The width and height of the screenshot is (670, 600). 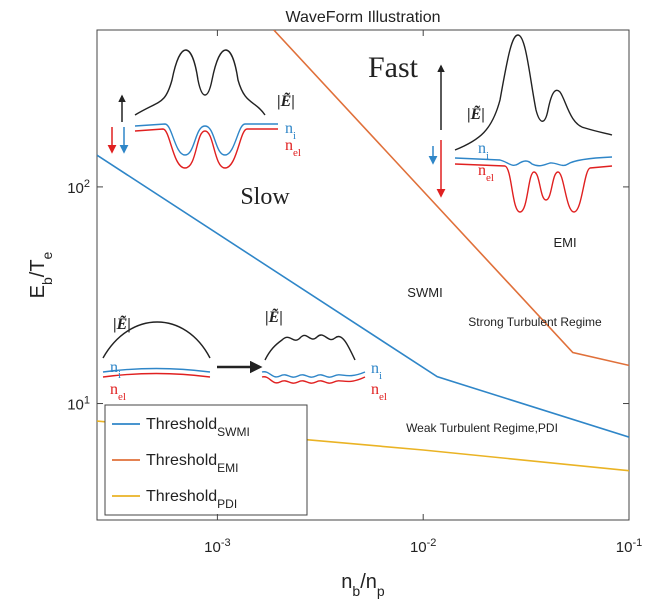 What do you see at coordinates (368, 582) in the screenshot?
I see `text-part: /n` at bounding box center [368, 582].